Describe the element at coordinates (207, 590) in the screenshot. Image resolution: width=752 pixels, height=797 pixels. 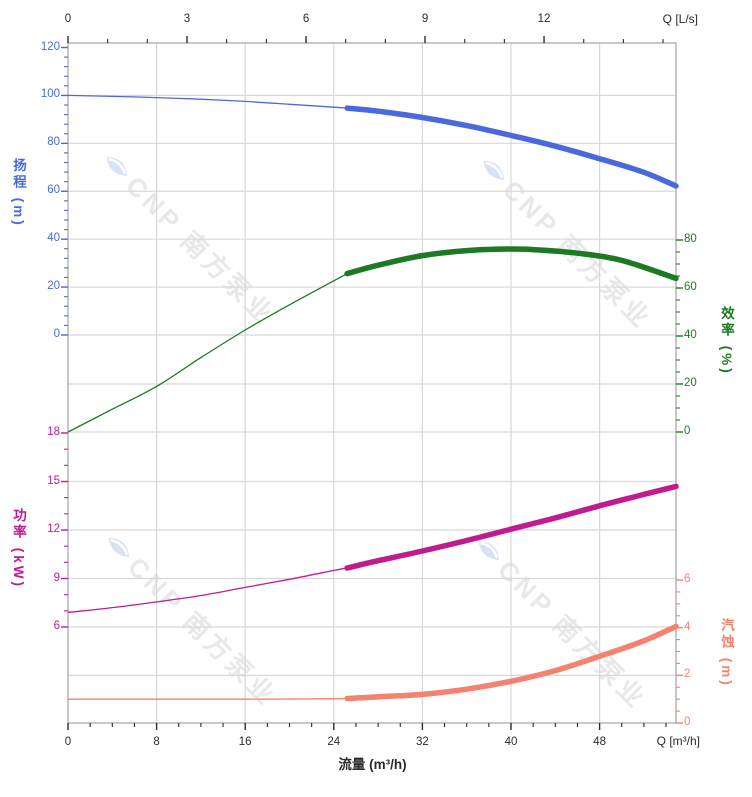
I see `power-curve-thin` at that location.